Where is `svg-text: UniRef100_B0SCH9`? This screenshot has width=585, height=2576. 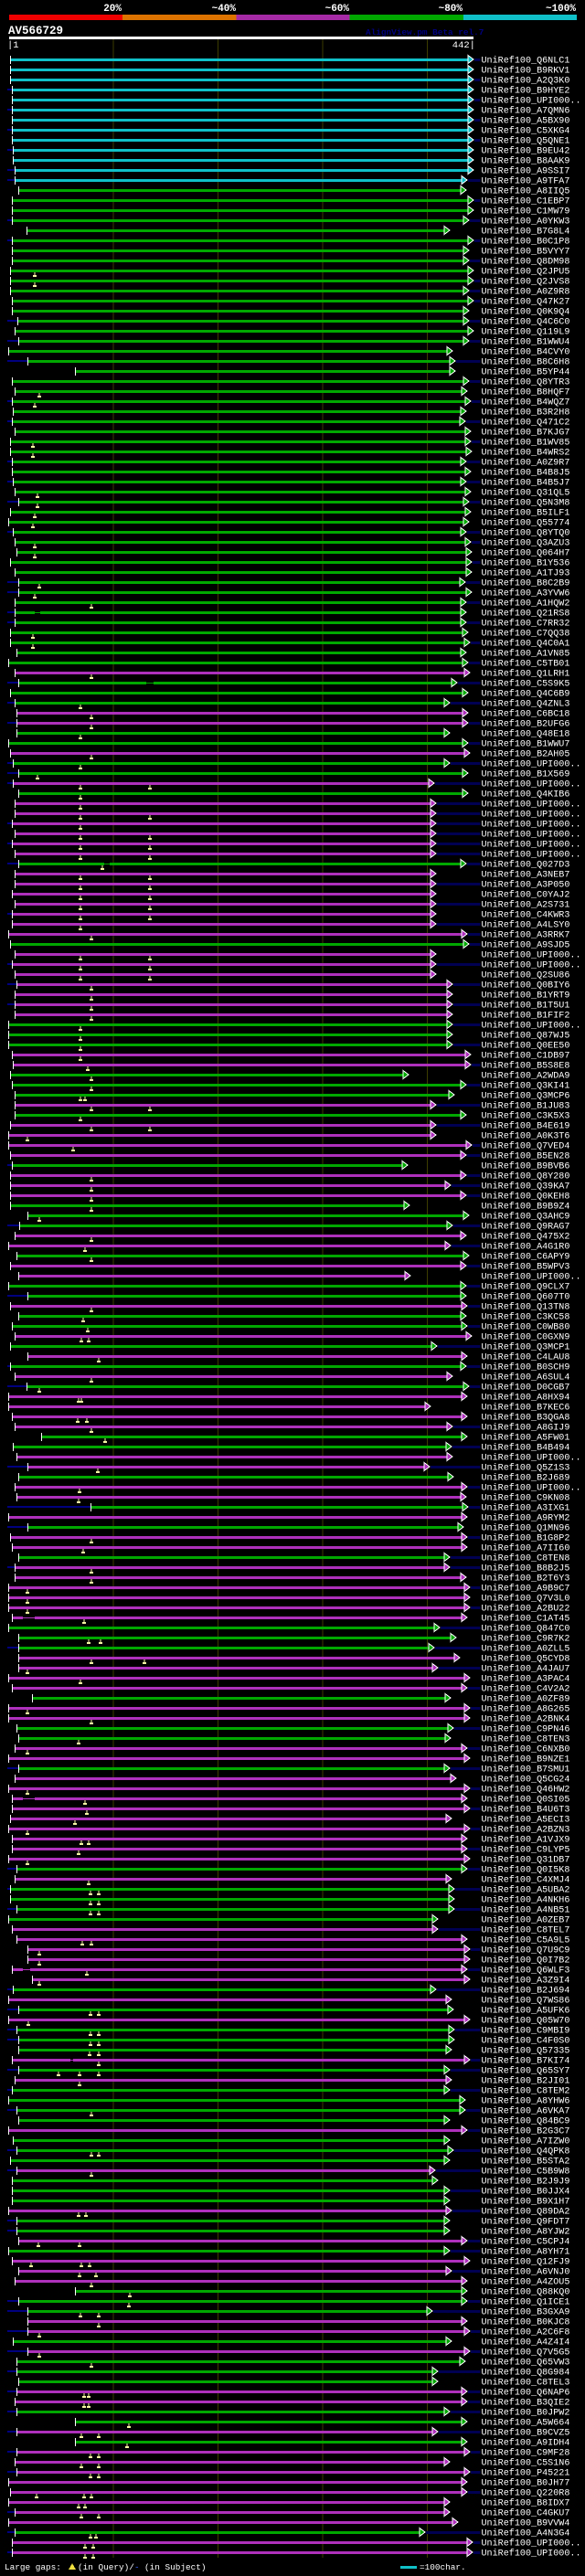 svg-text: UniRef100_B0SCH9 is located at coordinates (526, 1367).